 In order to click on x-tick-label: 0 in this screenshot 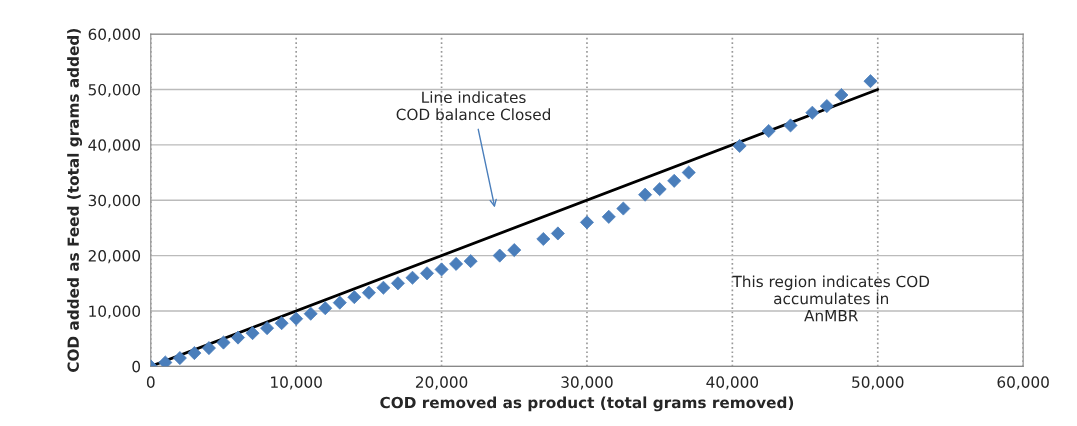, I will do `click(150, 382)`.